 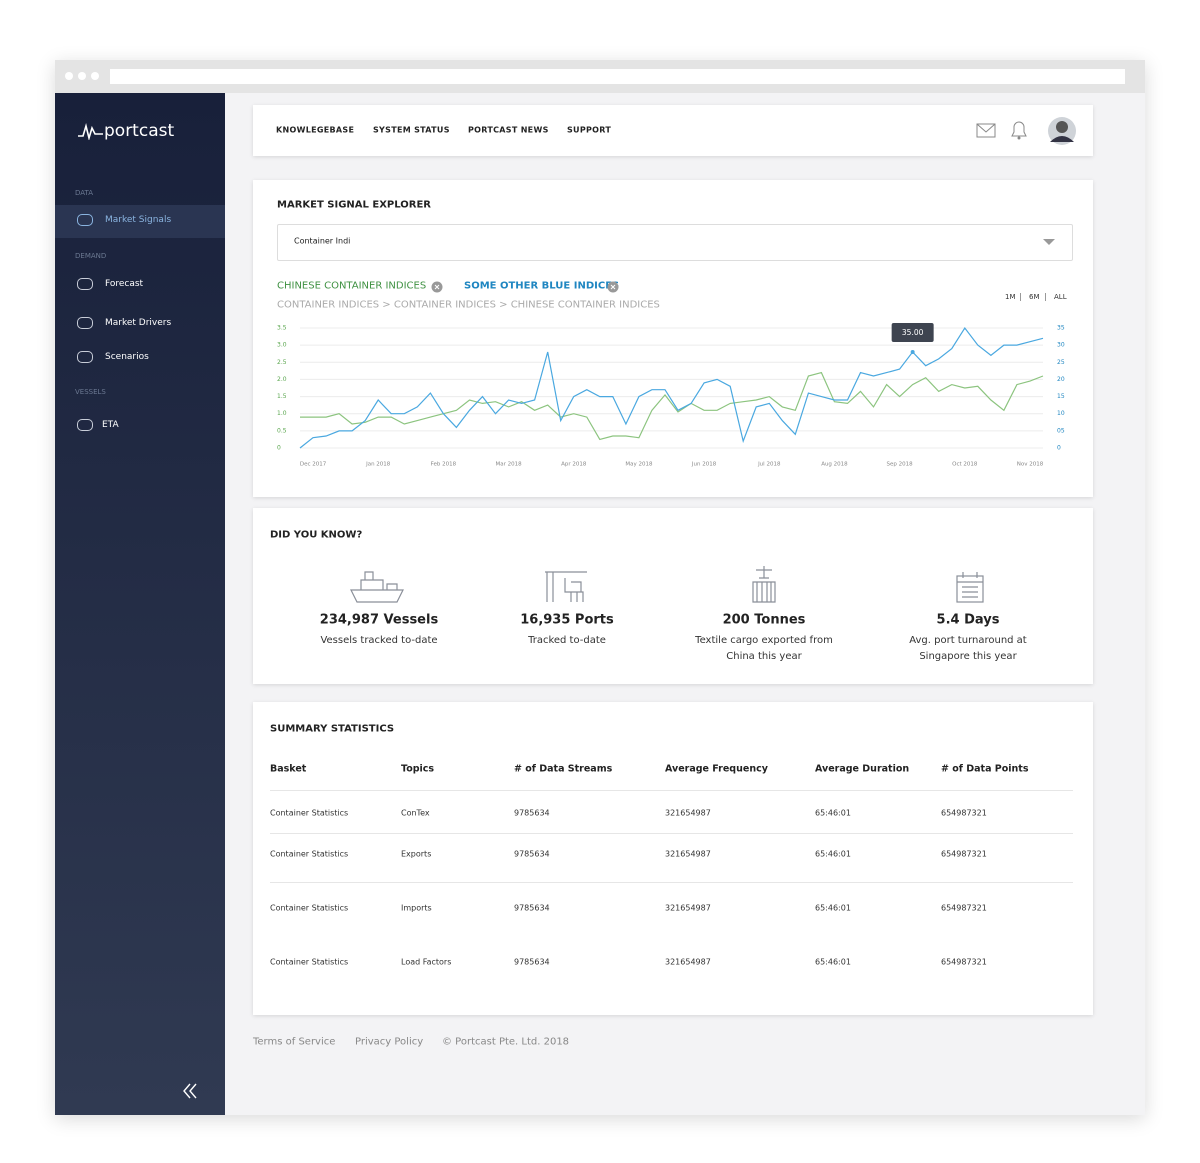 I want to click on sidebar-heading: DEMAND, so click(x=91, y=256).